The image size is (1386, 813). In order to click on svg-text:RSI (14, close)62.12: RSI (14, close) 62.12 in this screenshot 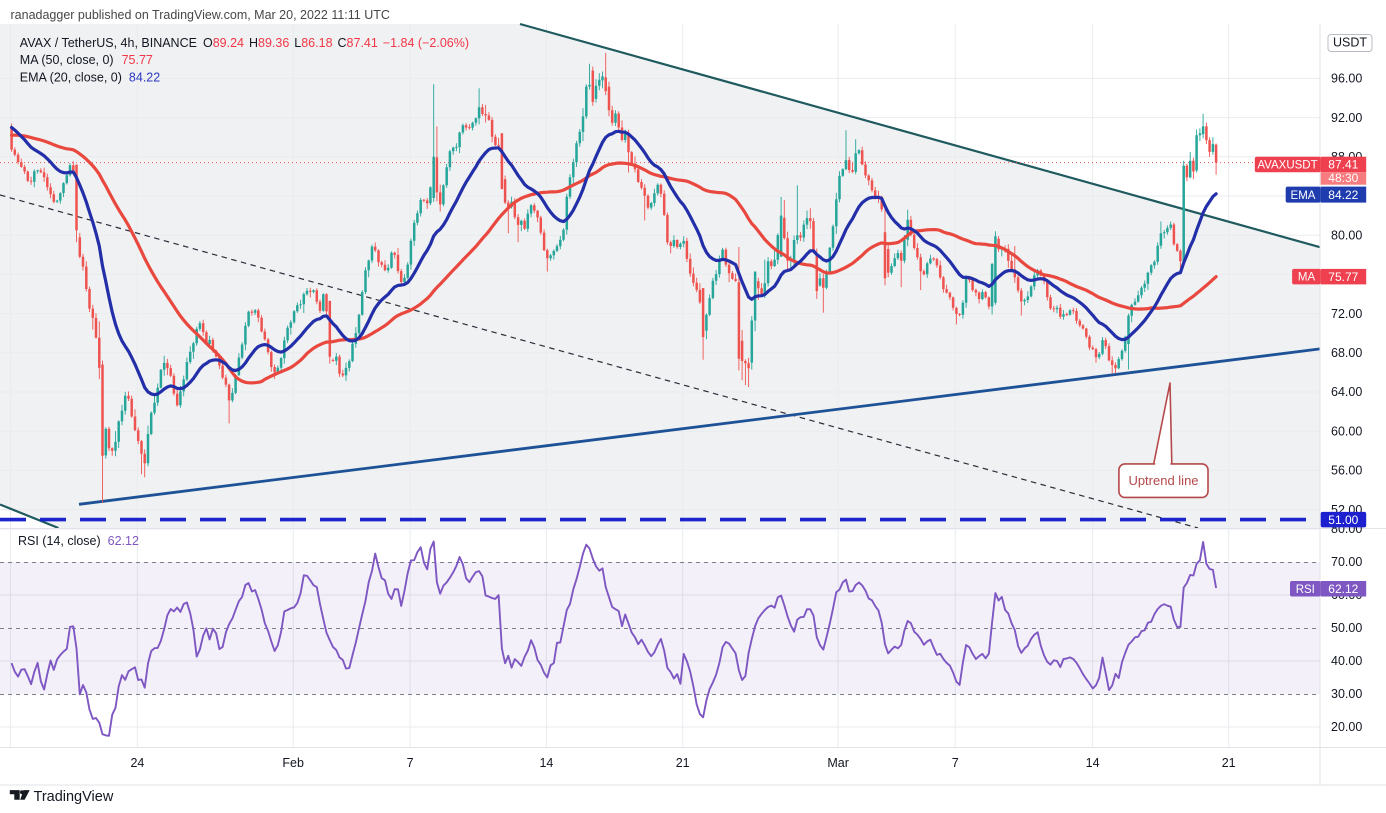, I will do `click(78, 541)`.